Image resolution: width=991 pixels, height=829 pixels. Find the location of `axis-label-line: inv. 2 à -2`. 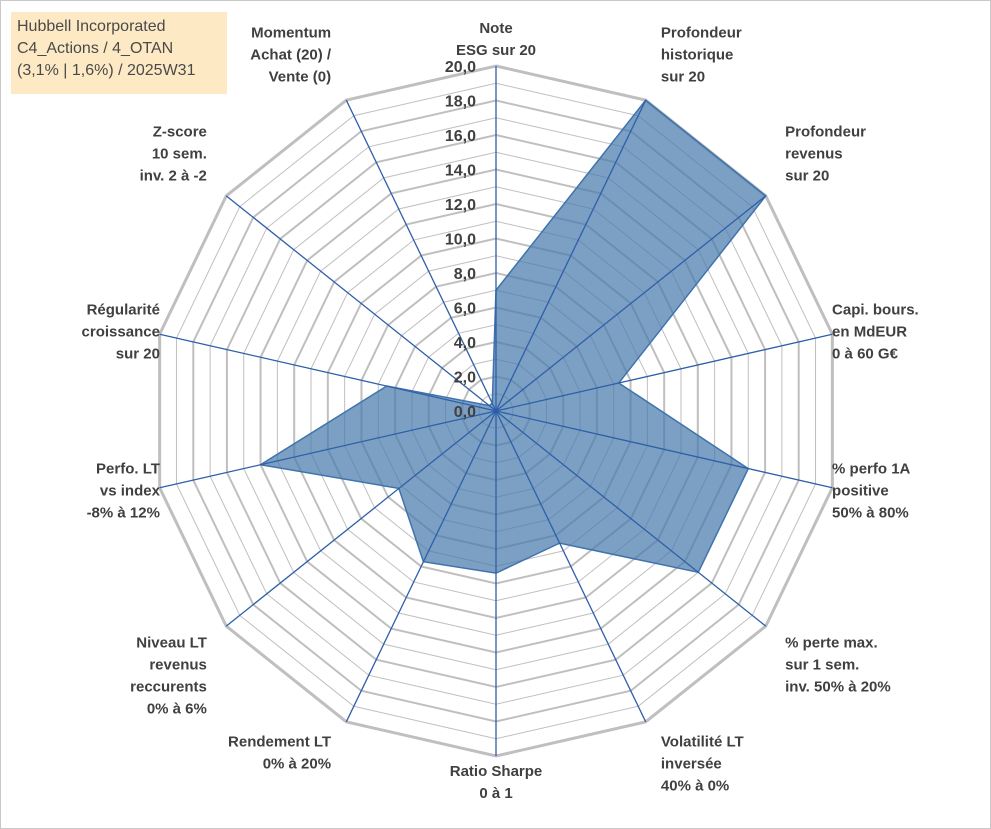

axis-label-line: inv. 2 à -2 is located at coordinates (173, 175).